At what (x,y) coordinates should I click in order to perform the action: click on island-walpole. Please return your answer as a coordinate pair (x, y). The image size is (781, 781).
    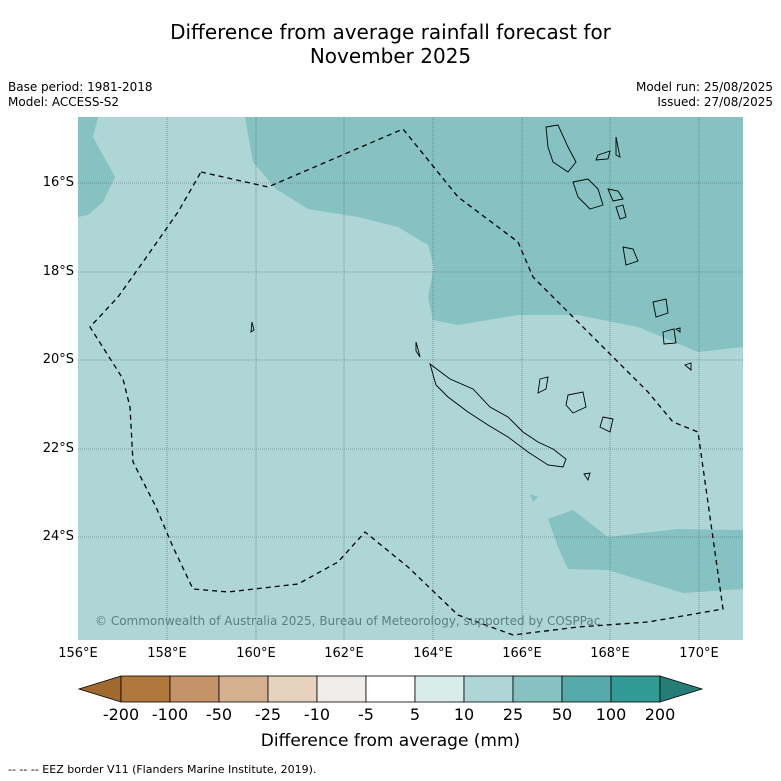
    Looking at the image, I should click on (587, 477).